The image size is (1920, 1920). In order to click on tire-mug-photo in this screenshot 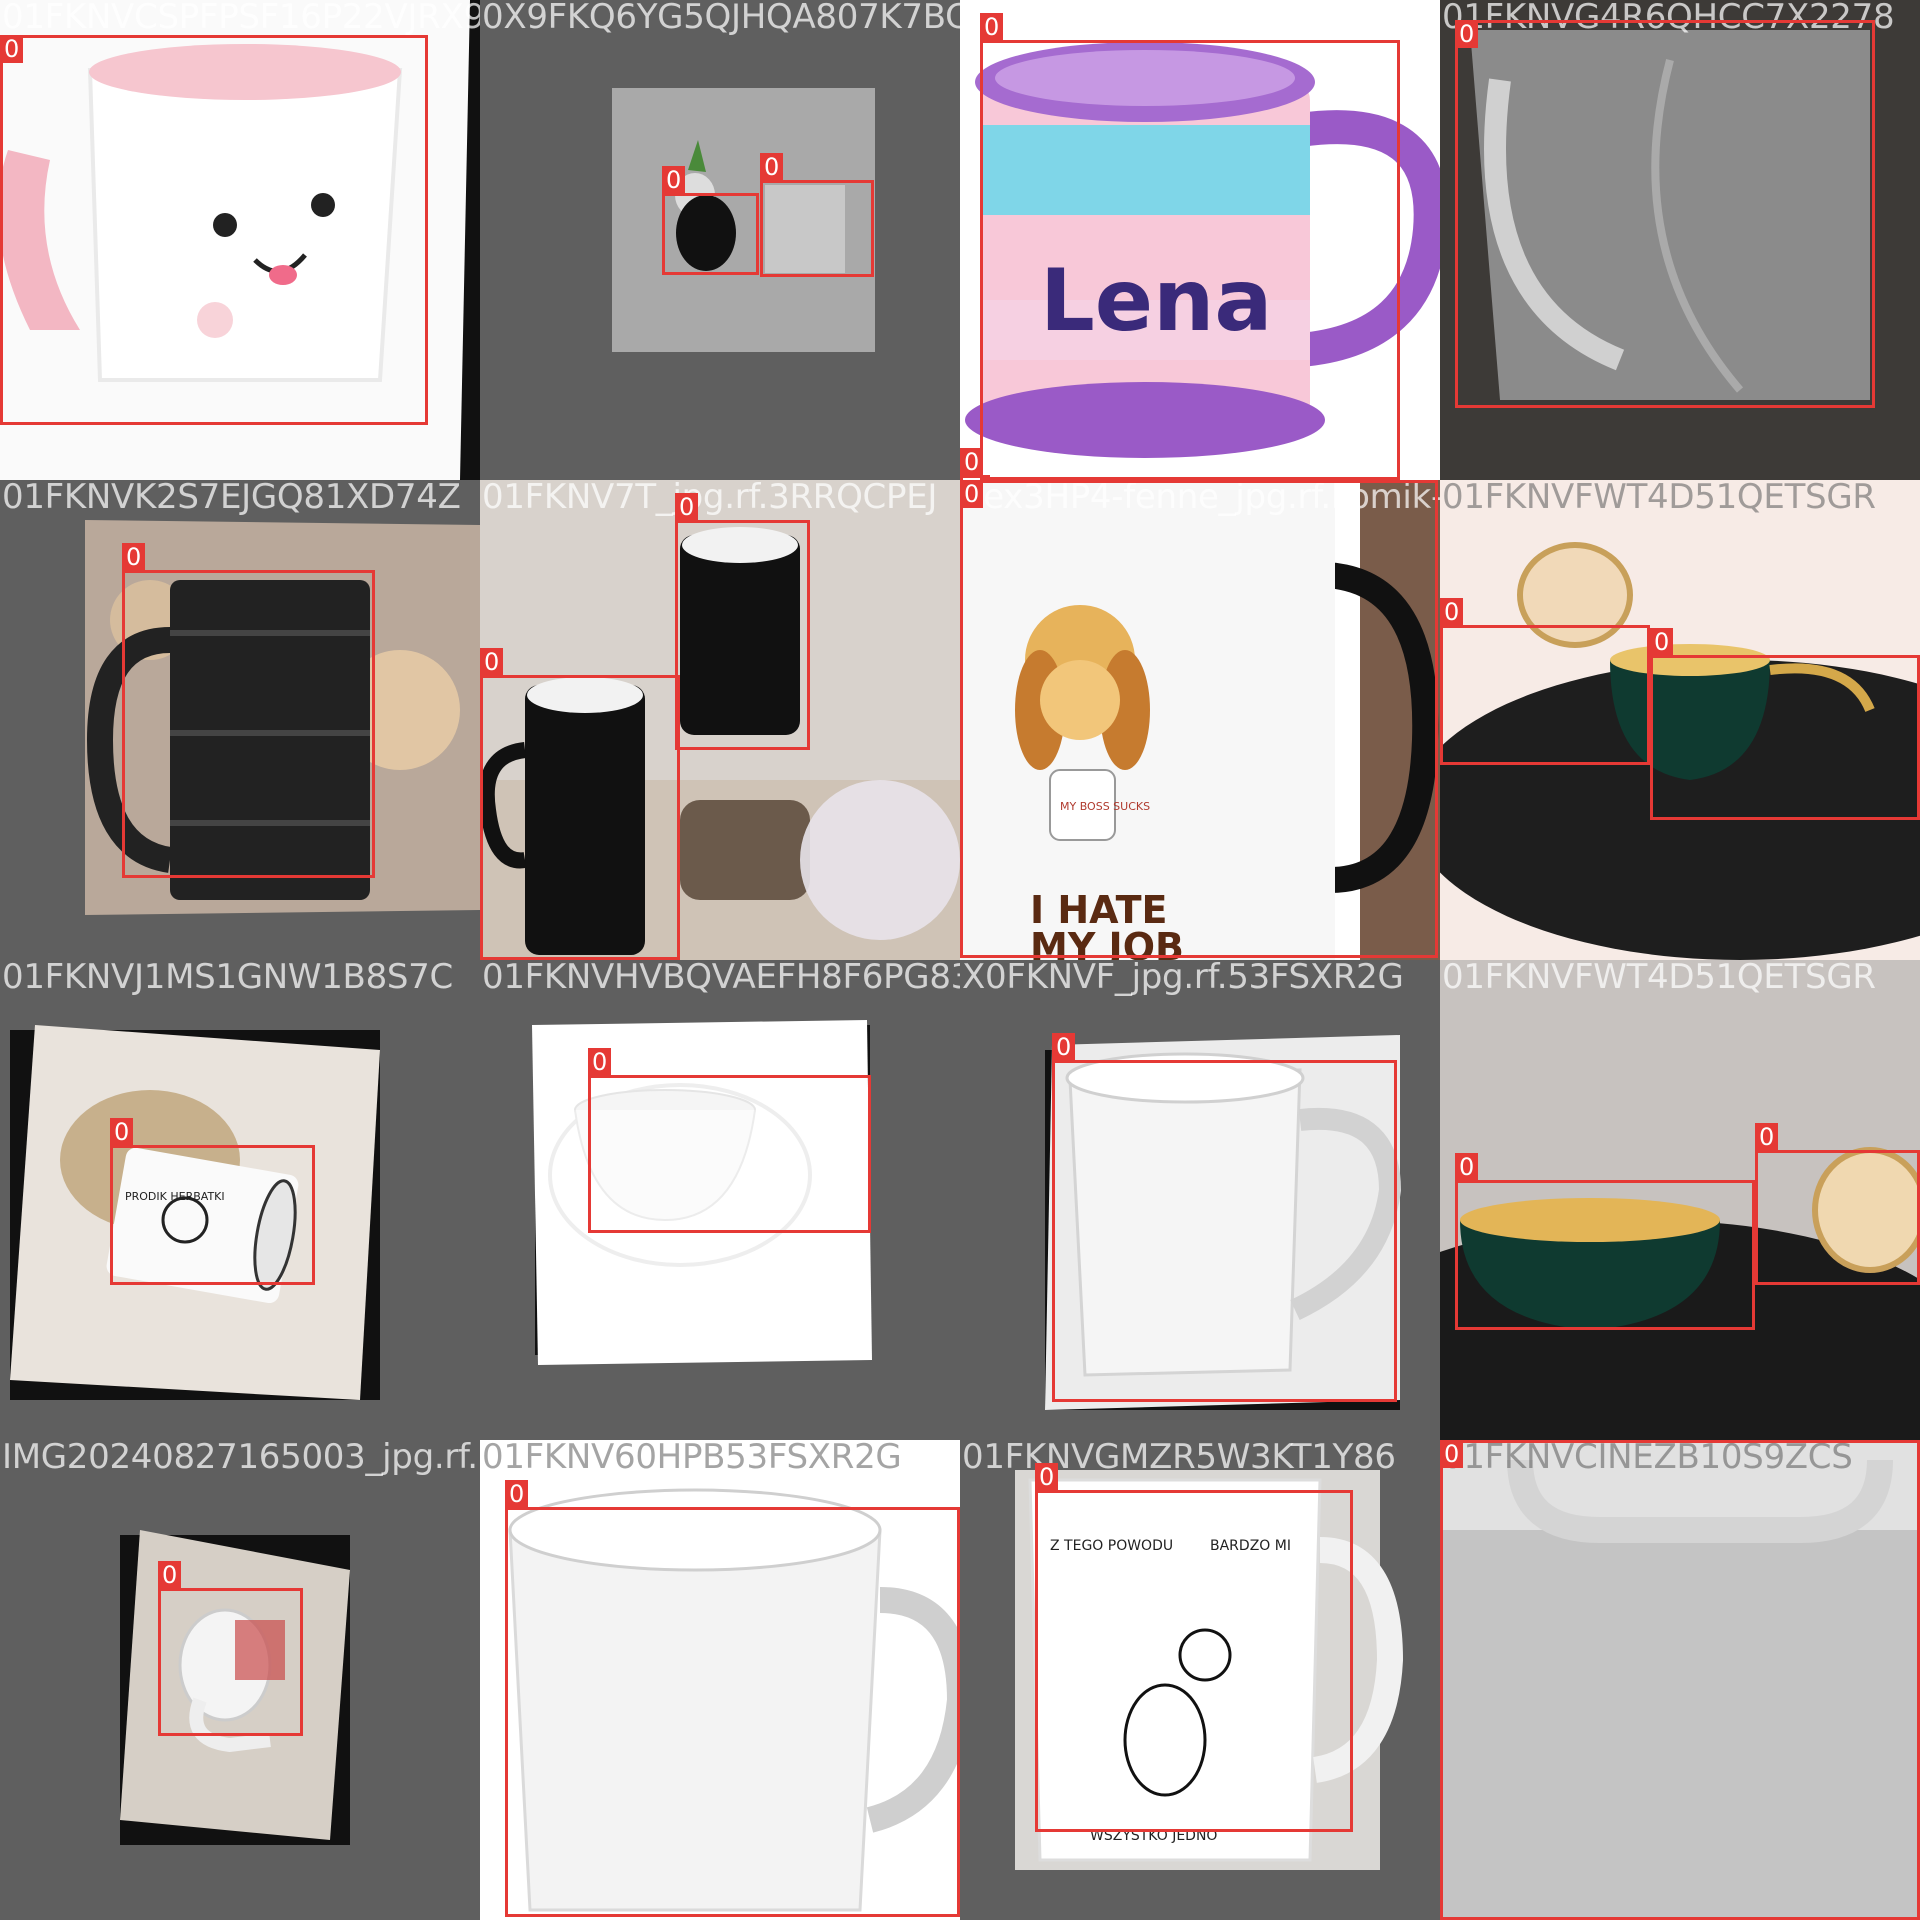, I will do `click(282, 717)`.